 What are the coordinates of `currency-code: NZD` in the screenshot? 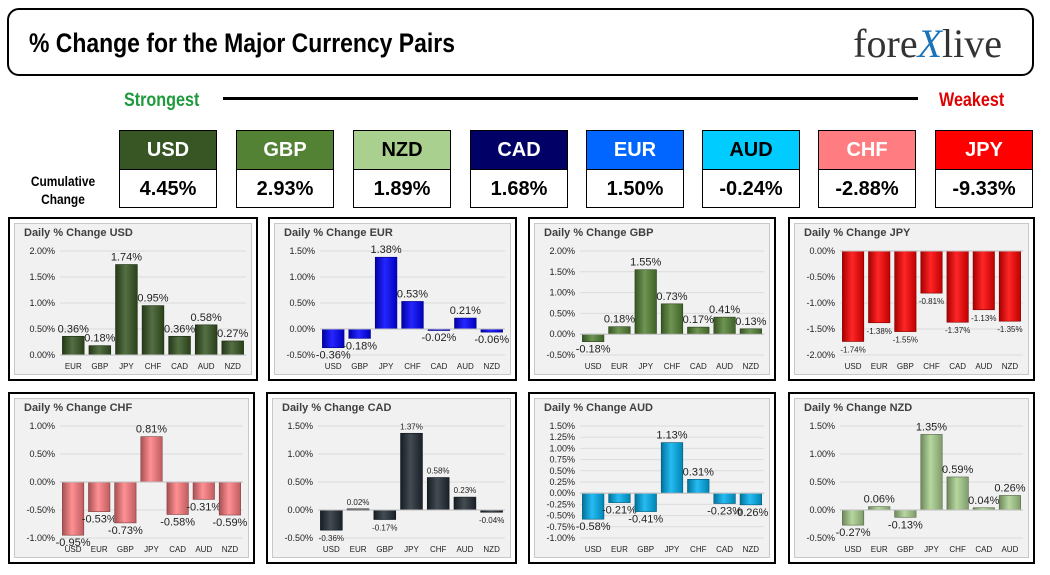 It's located at (402, 150).